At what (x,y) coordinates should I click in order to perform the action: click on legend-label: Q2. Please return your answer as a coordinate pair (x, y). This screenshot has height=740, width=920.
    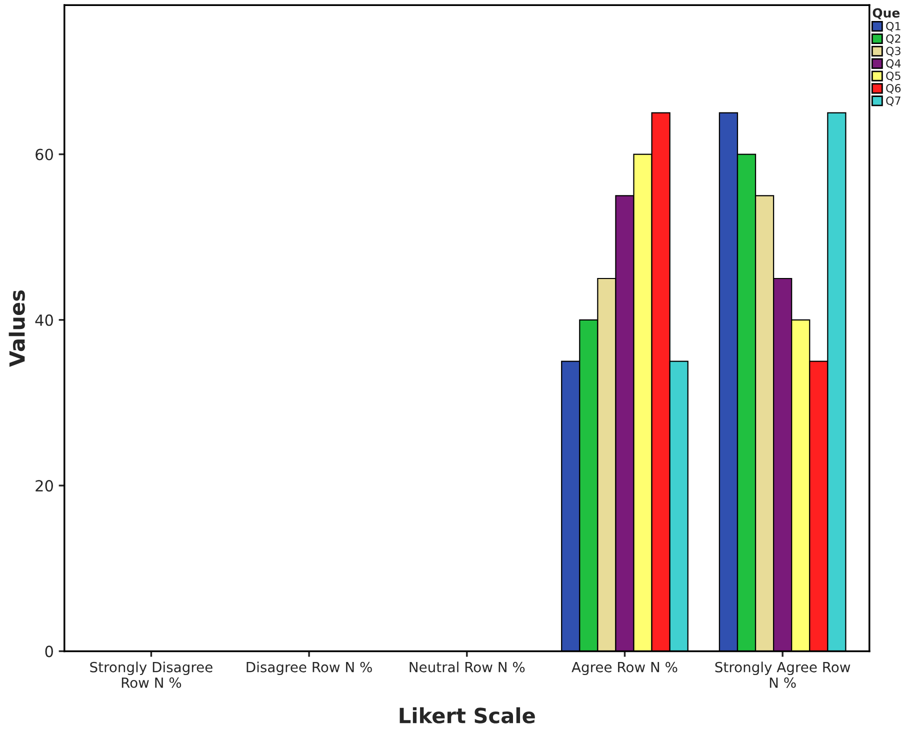
    Looking at the image, I should click on (893, 39).